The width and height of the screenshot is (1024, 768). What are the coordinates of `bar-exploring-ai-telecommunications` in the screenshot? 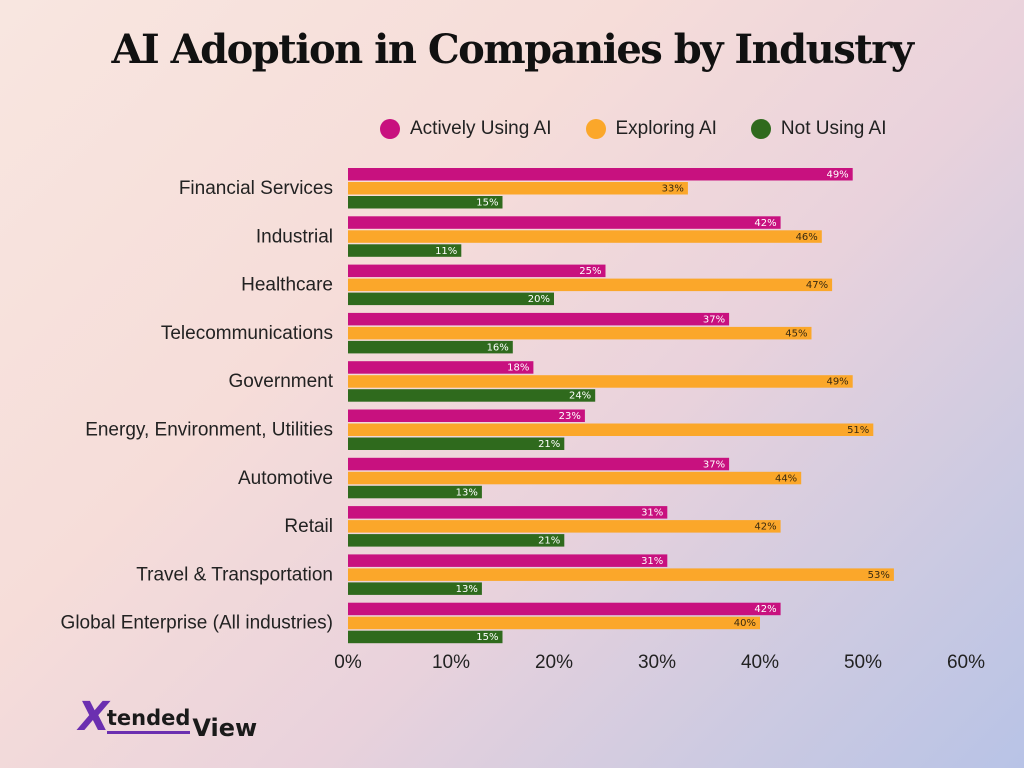 It's located at (580, 333).